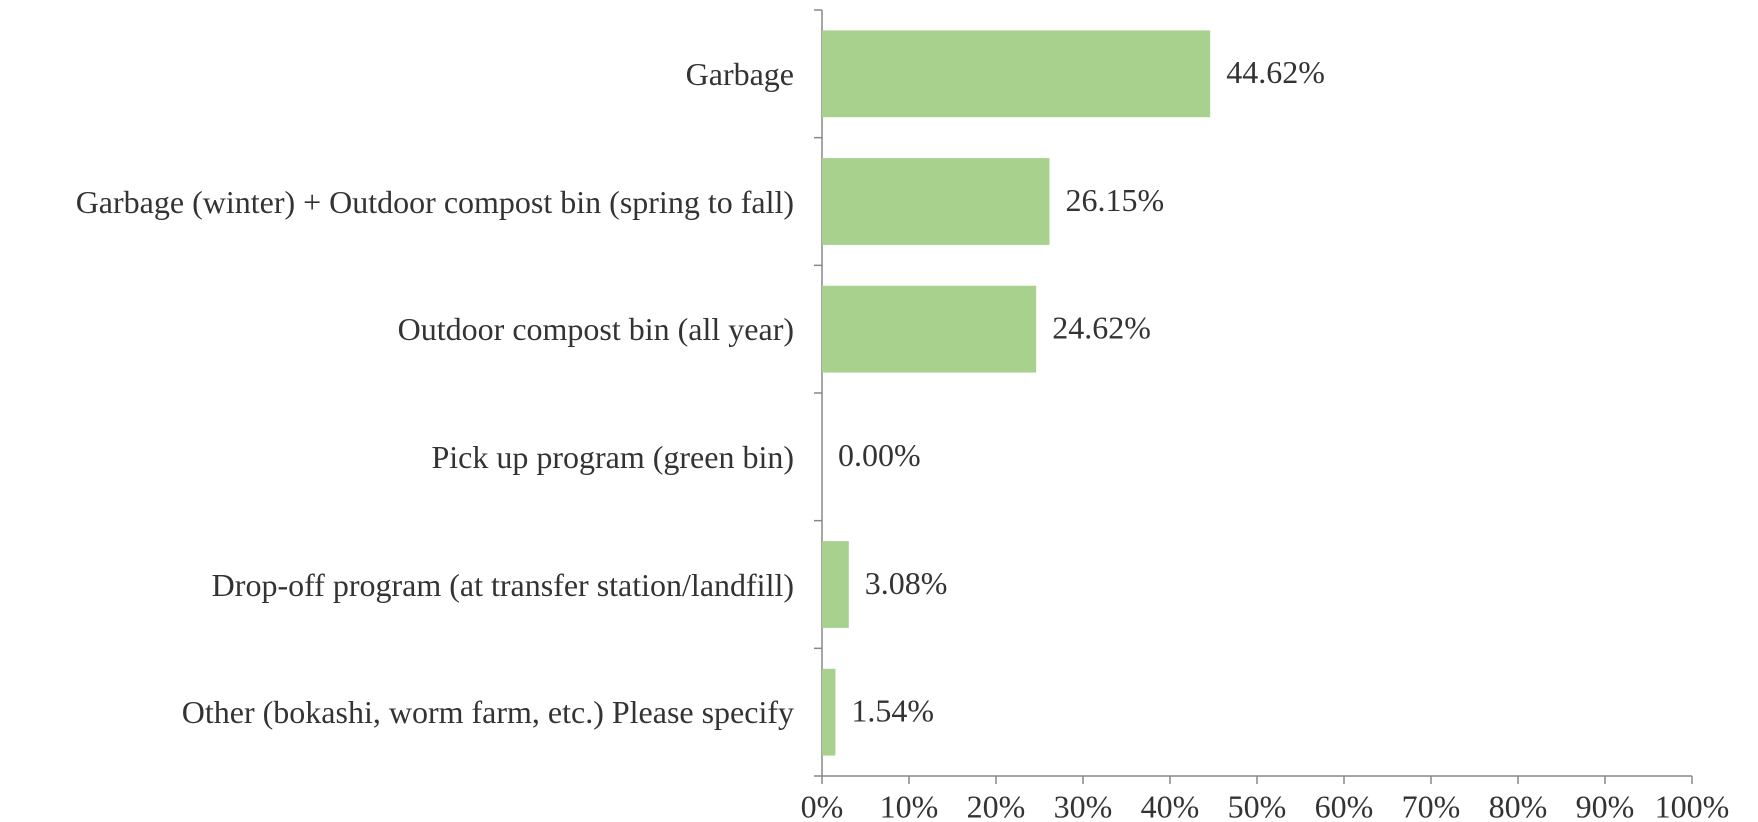 This screenshot has height=822, width=1758. Describe the element at coordinates (612, 456) in the screenshot. I see `category-label: Pick up program (green bin)` at that location.